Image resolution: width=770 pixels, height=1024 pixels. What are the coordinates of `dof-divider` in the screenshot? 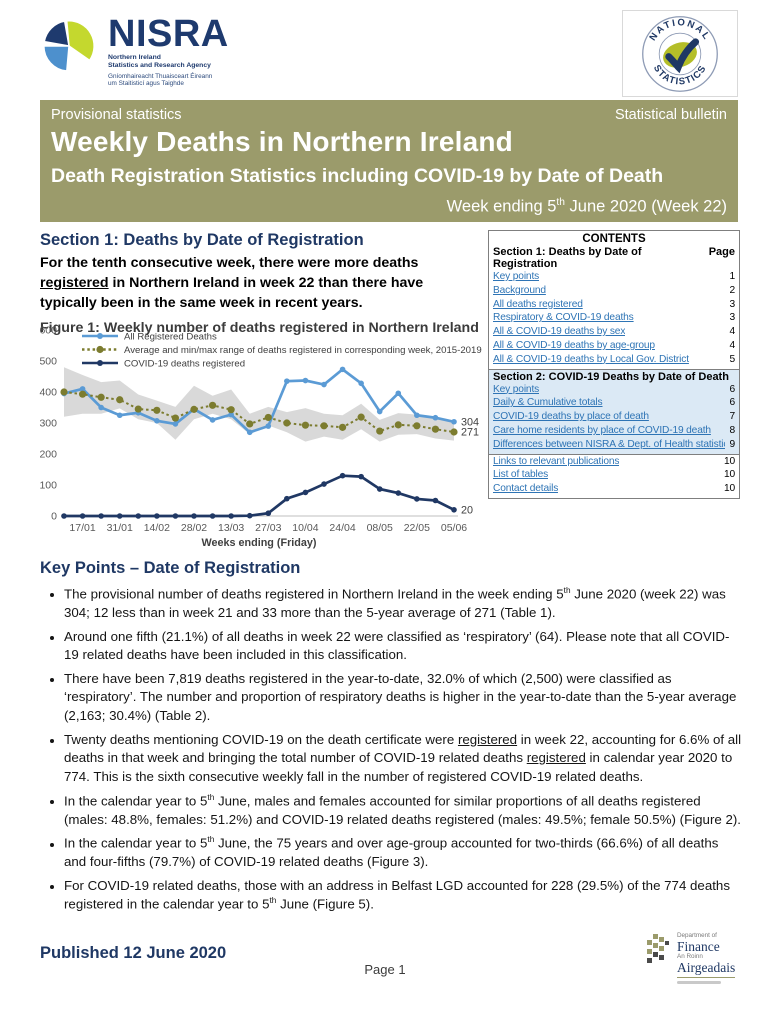 It's located at (706, 978).